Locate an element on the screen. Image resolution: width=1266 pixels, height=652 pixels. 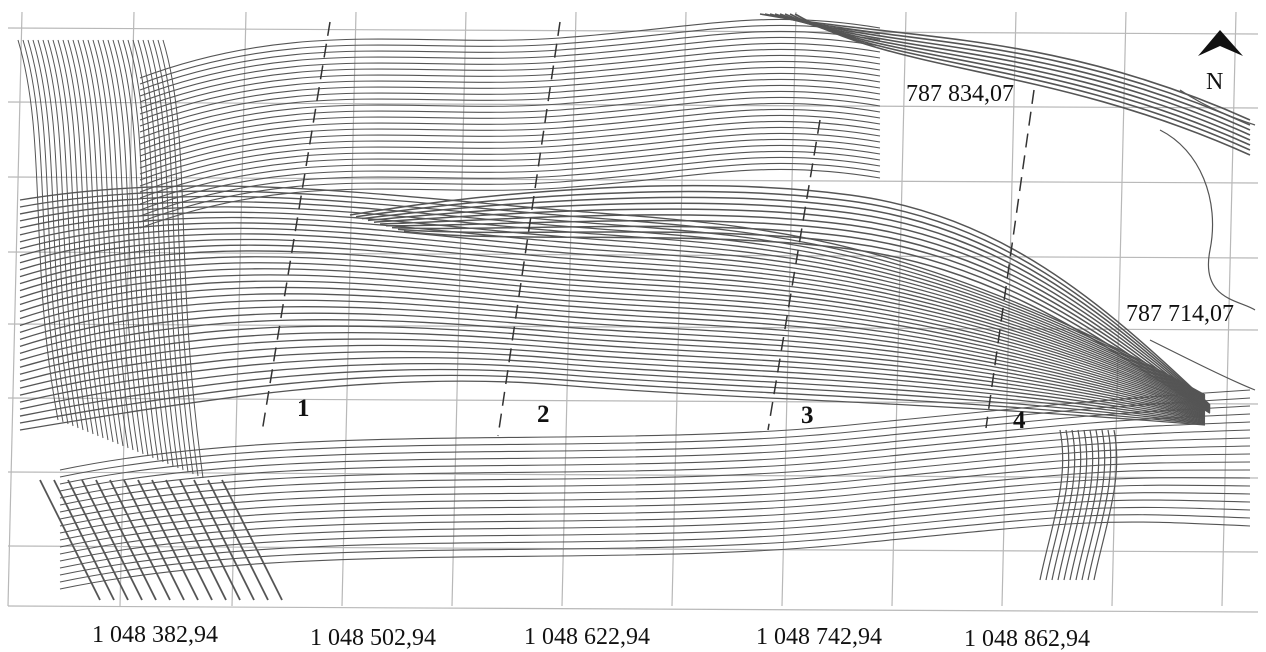
profile-label-2: 2 is located at coordinates (543, 414).